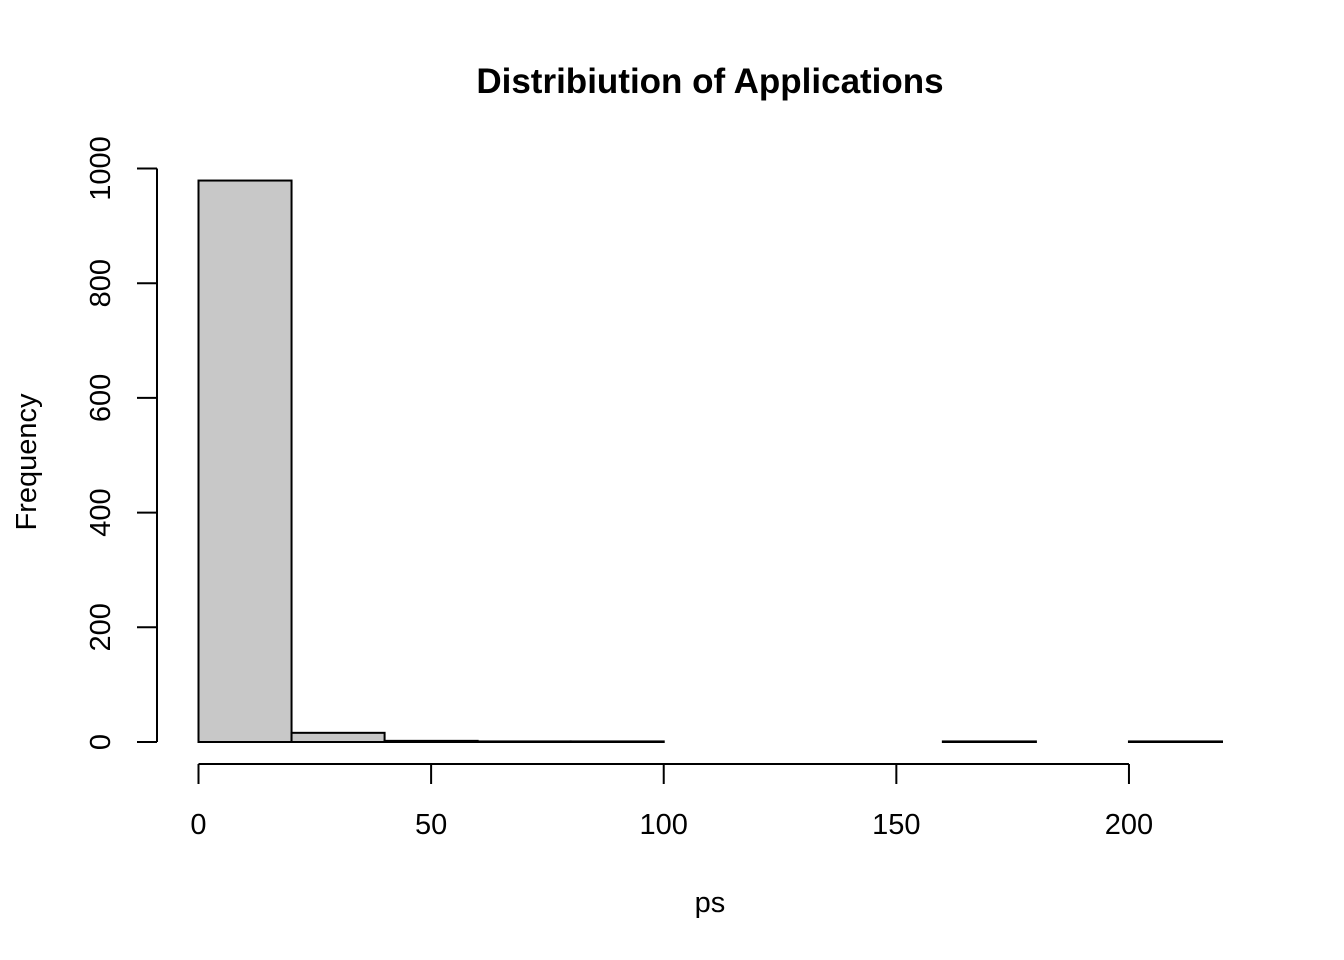  What do you see at coordinates (27, 462) in the screenshot?
I see `y-axis-label: Frequency` at bounding box center [27, 462].